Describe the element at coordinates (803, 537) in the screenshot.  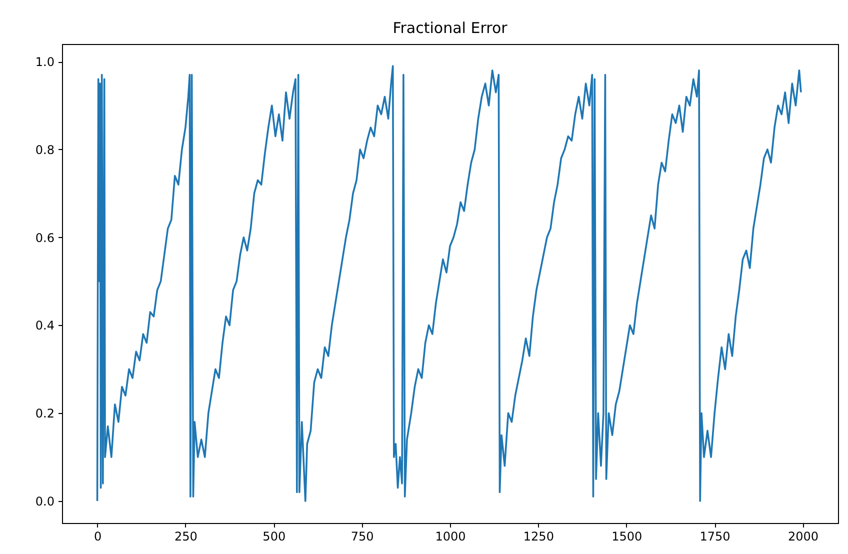
I see `x-tick-label: 2000` at that location.